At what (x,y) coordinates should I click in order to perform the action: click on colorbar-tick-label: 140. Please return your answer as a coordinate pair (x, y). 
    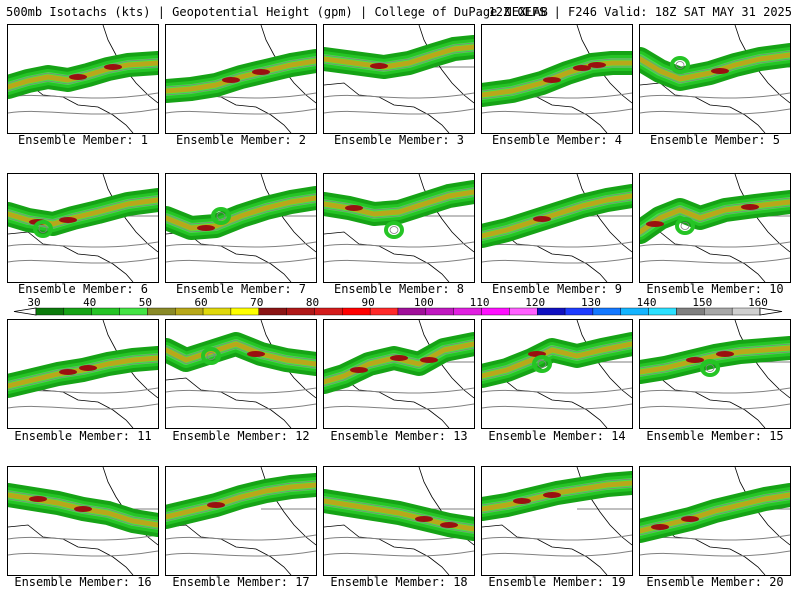
    Looking at the image, I should click on (647, 302).